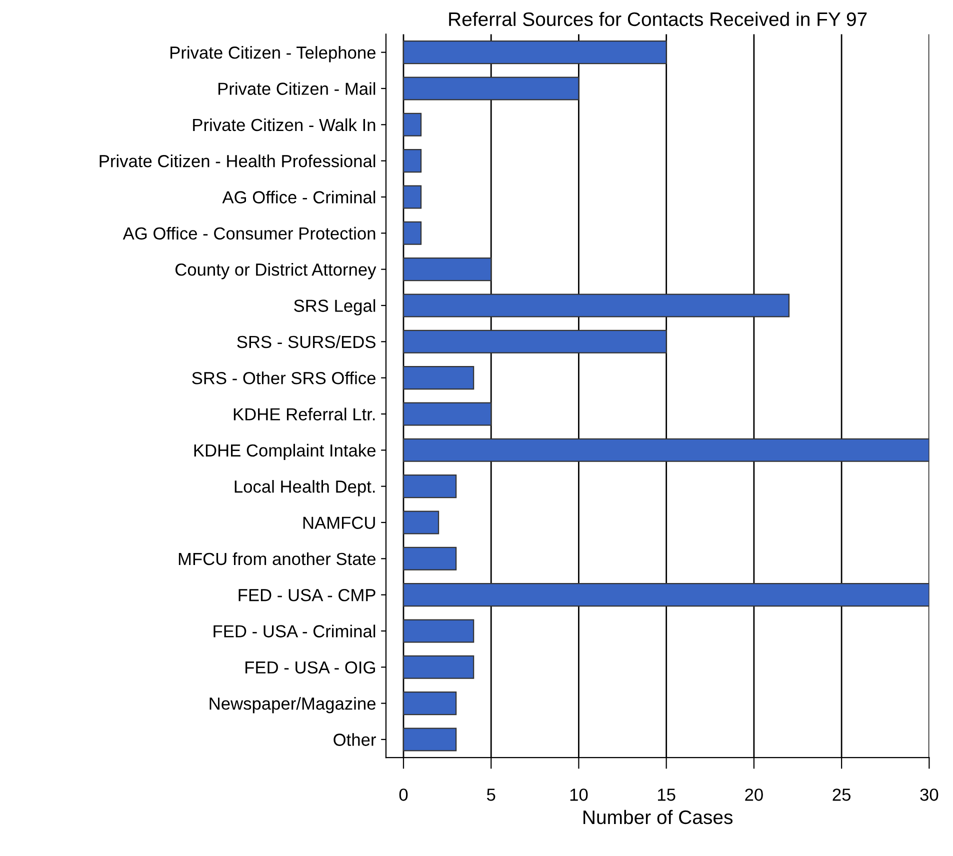 The image size is (953, 856). I want to click on y-tick-label: Newspaper/Magazine, so click(293, 705).